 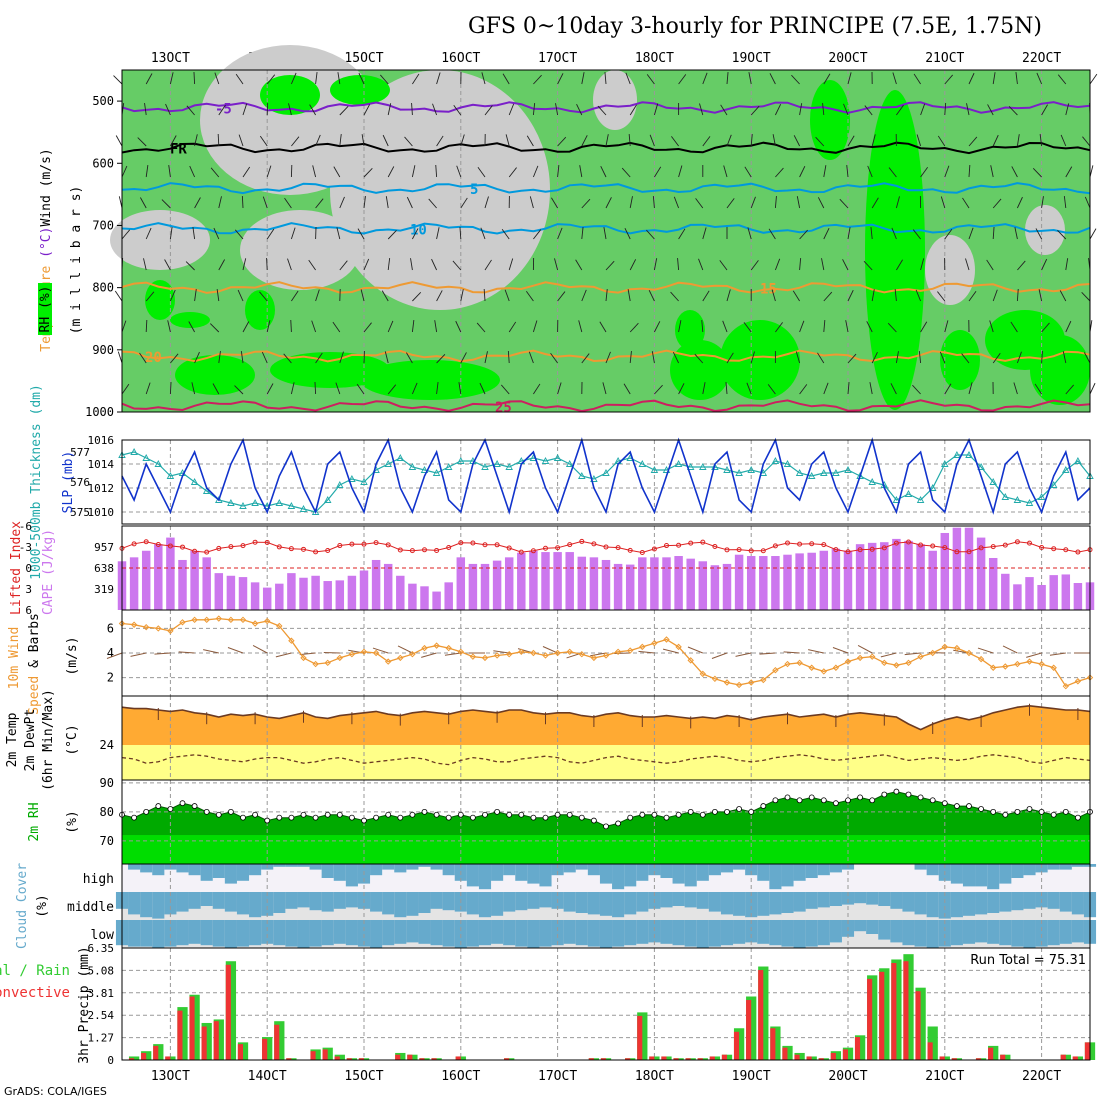 What do you see at coordinates (103, 350) in the screenshot?
I see `y-tick-label: 900` at bounding box center [103, 350].